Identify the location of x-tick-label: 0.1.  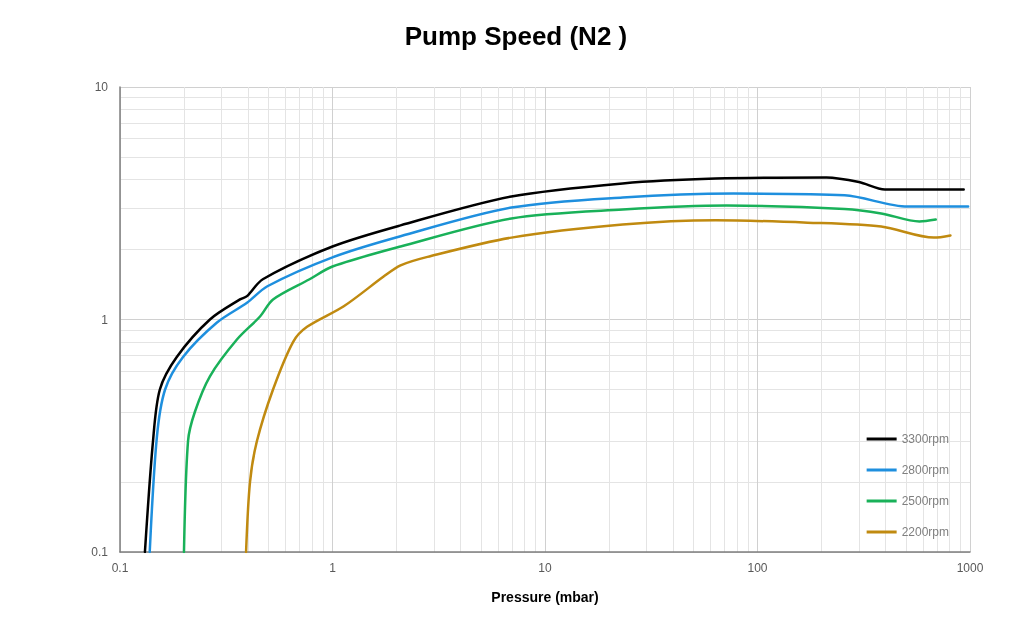
(120, 568).